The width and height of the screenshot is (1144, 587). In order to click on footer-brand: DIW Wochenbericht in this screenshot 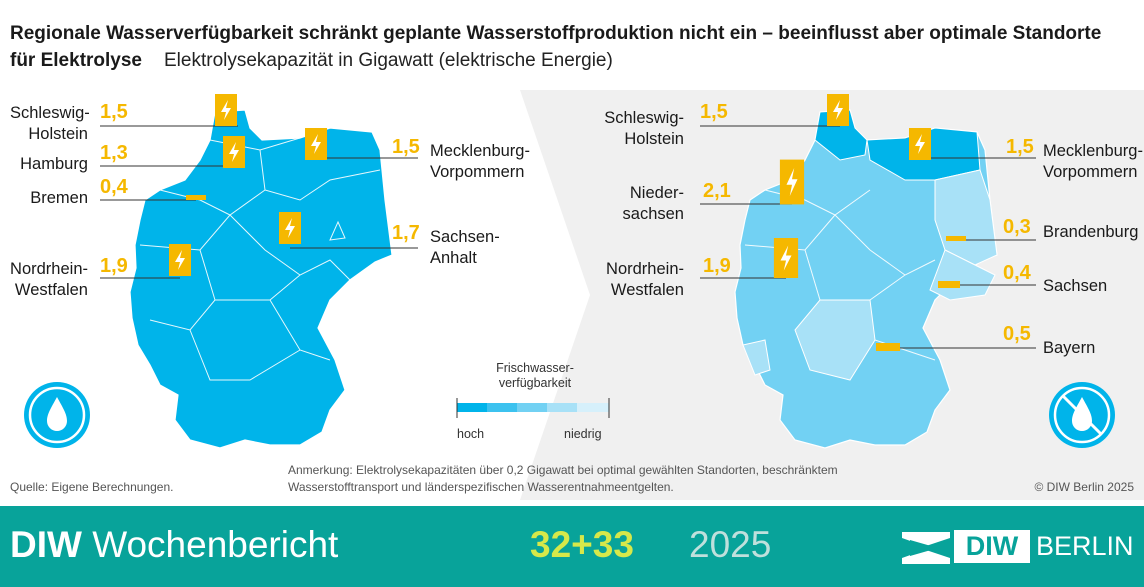, I will do `click(174, 545)`.